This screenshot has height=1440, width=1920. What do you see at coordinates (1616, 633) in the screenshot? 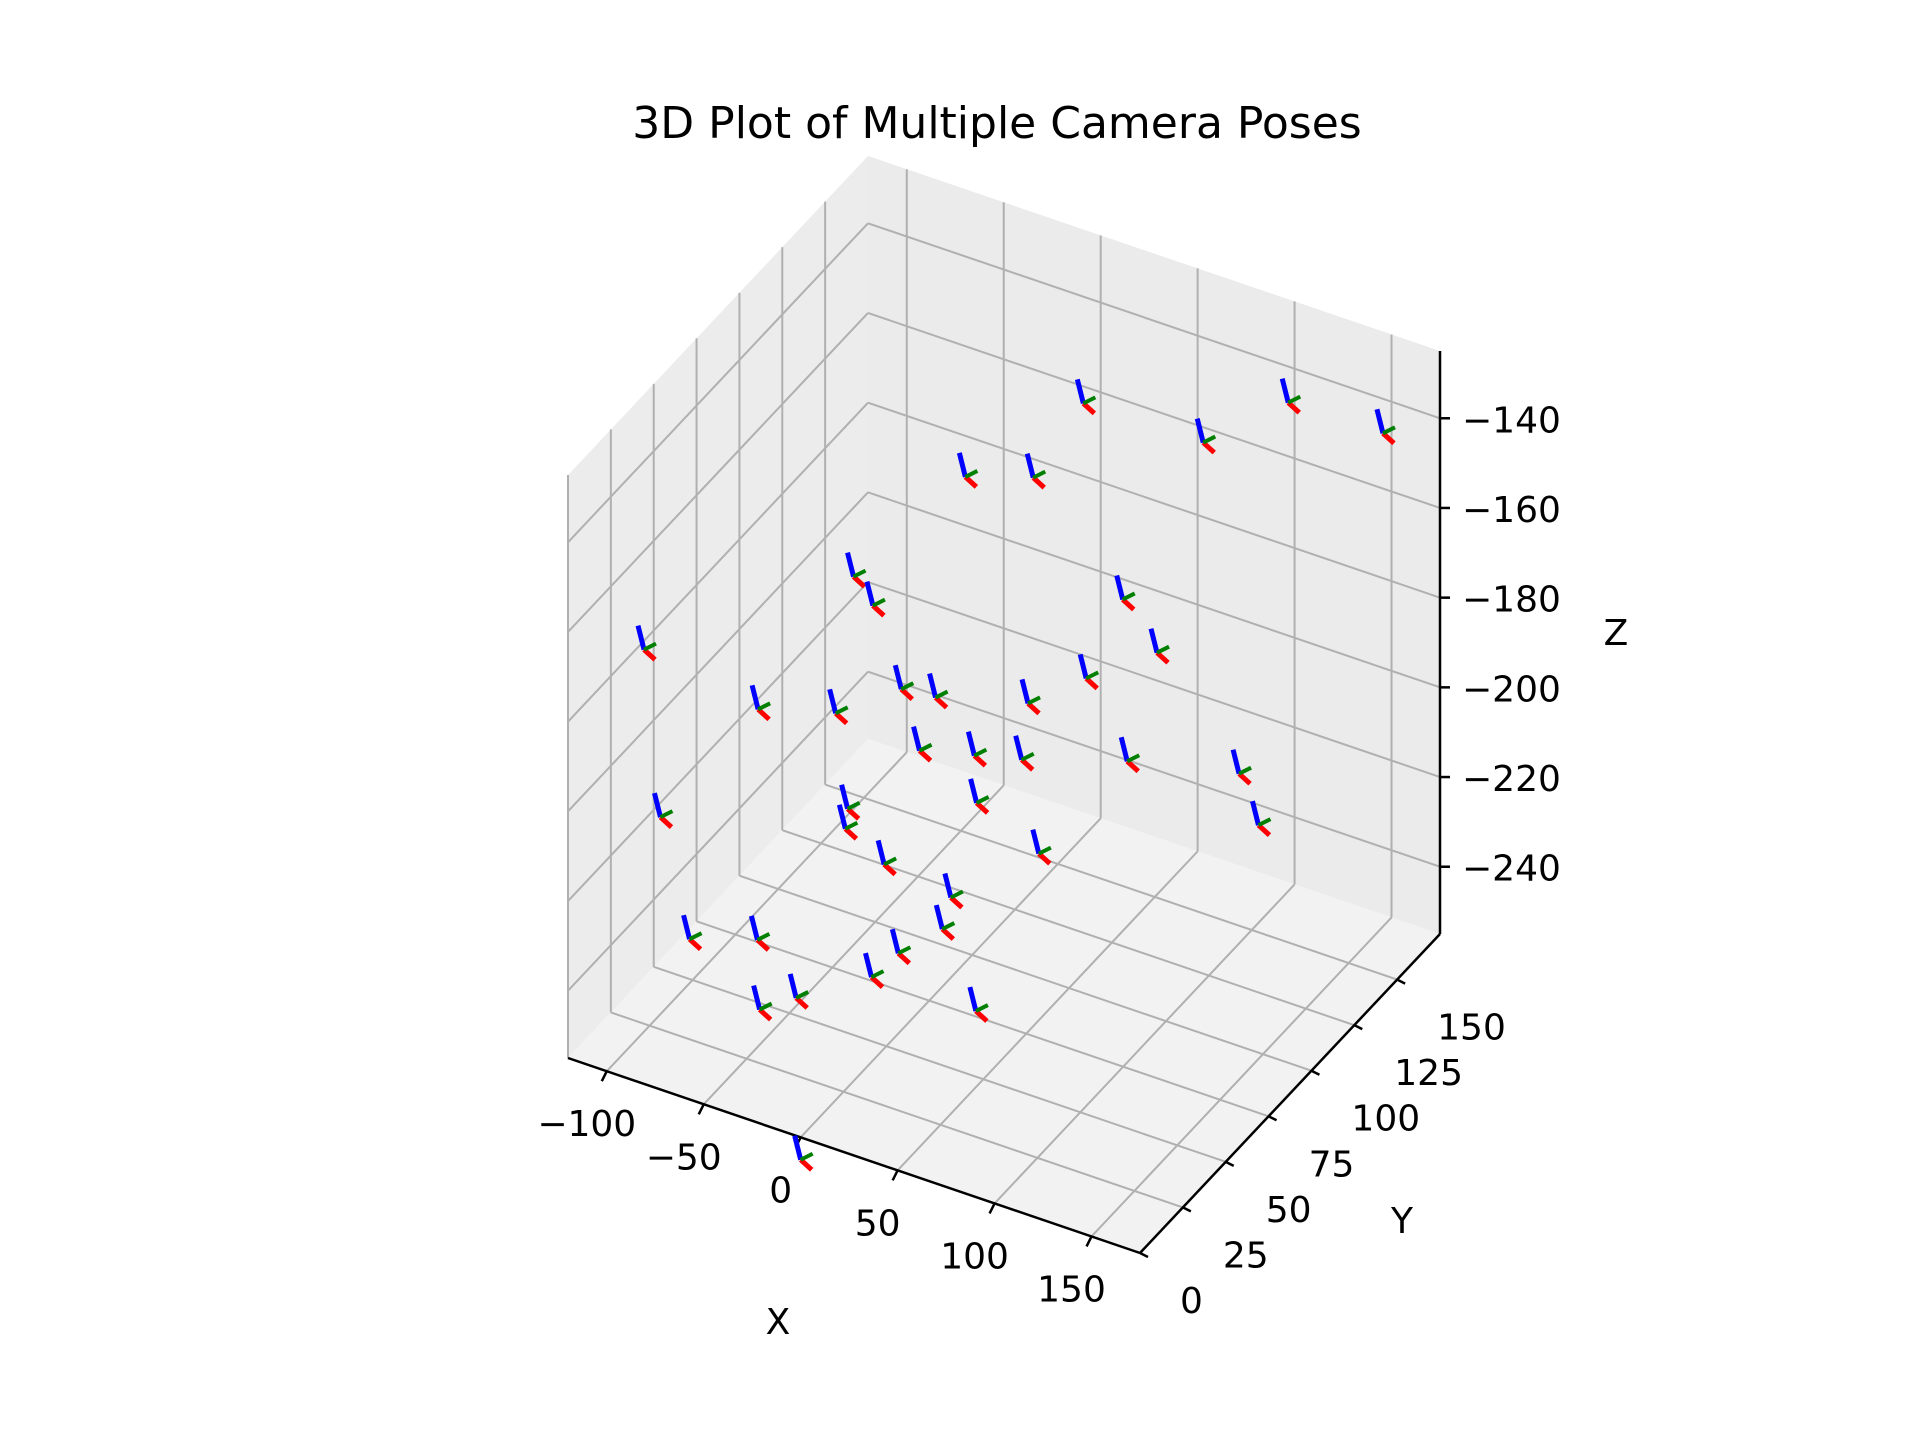
I see `z-axis-label: Z` at bounding box center [1616, 633].